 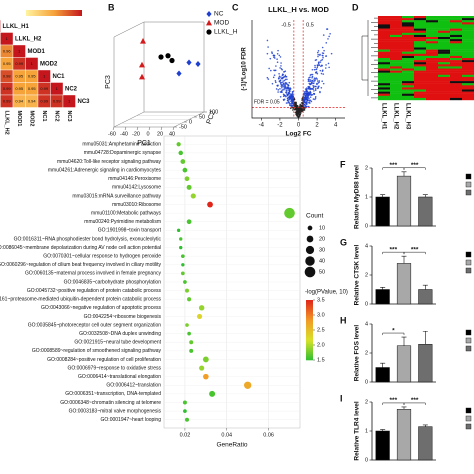 I want to click on color-bar, so click(x=54, y=13).